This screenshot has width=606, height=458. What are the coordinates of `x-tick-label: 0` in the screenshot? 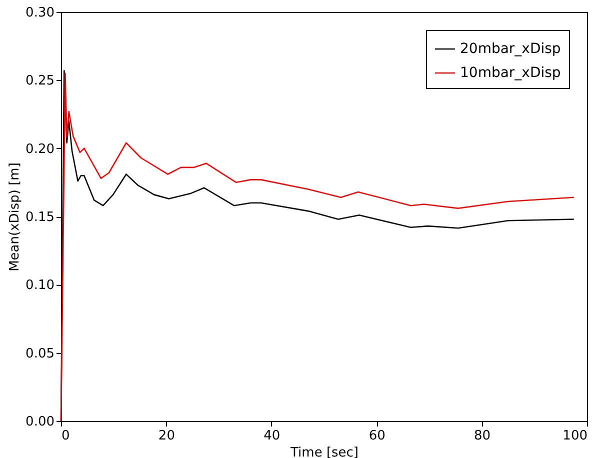 It's located at (66, 436).